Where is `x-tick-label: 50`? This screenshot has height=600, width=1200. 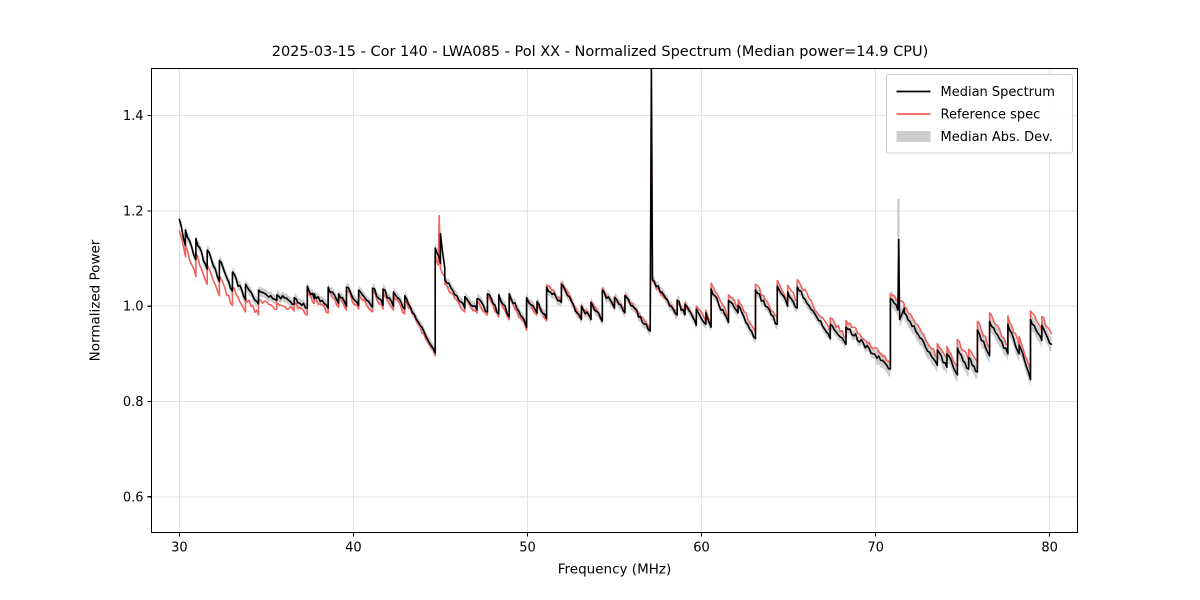 x-tick-label: 50 is located at coordinates (527, 548).